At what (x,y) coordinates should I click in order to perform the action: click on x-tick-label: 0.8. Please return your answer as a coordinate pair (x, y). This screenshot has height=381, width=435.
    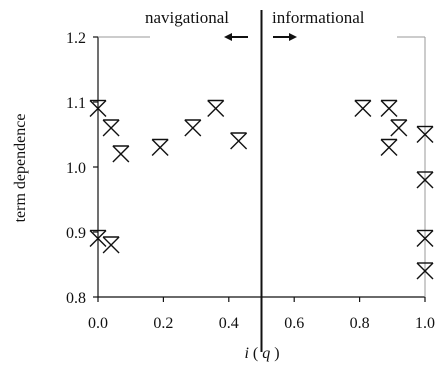
    Looking at the image, I should click on (360, 323).